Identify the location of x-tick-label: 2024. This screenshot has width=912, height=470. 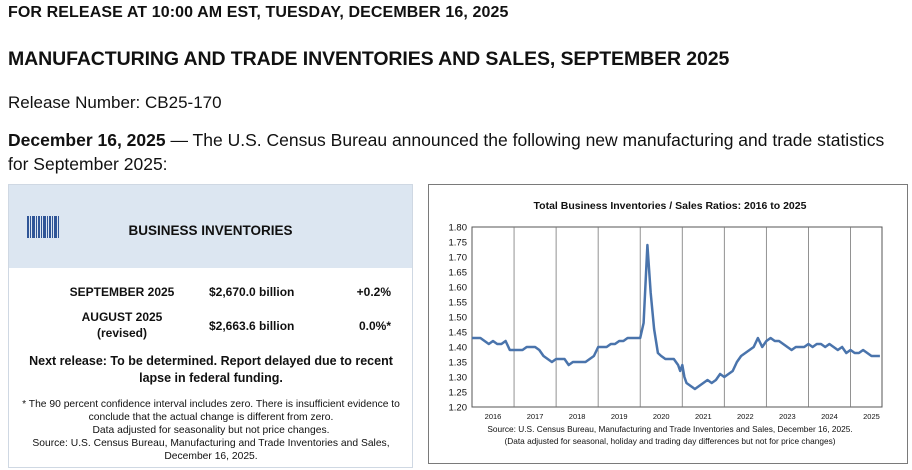
(829, 416).